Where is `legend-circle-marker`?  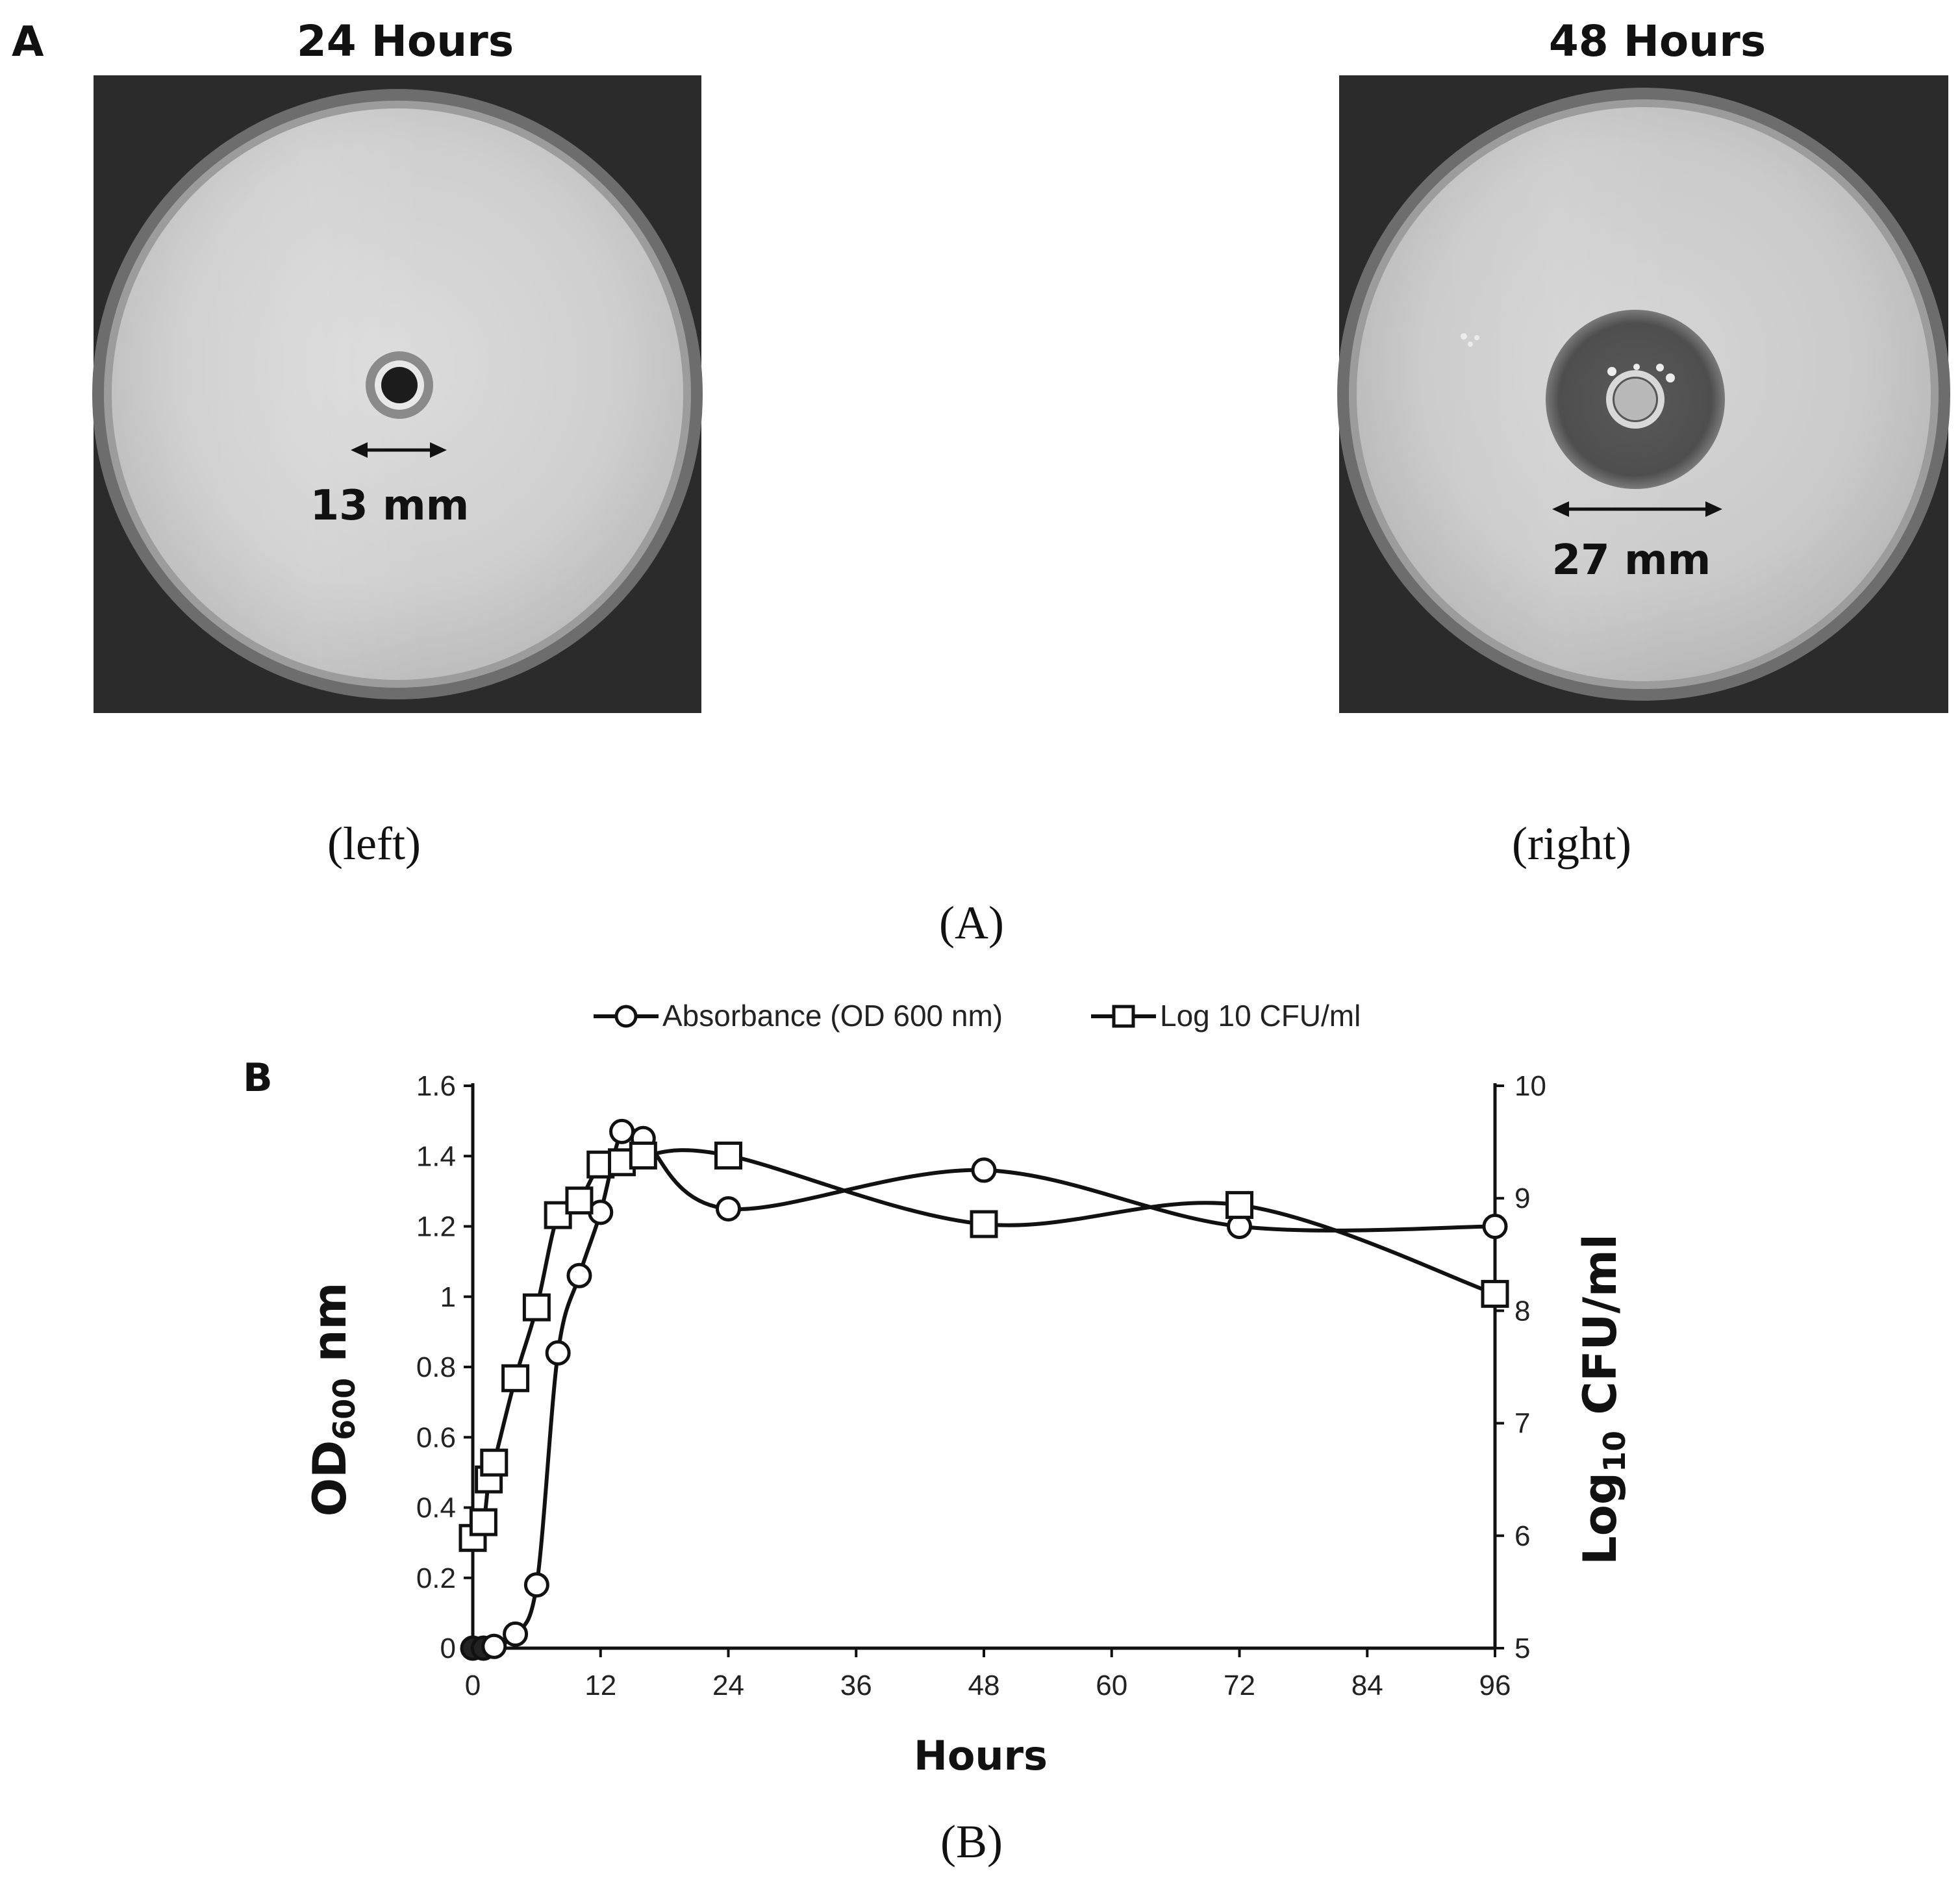
legend-circle-marker is located at coordinates (626, 1017).